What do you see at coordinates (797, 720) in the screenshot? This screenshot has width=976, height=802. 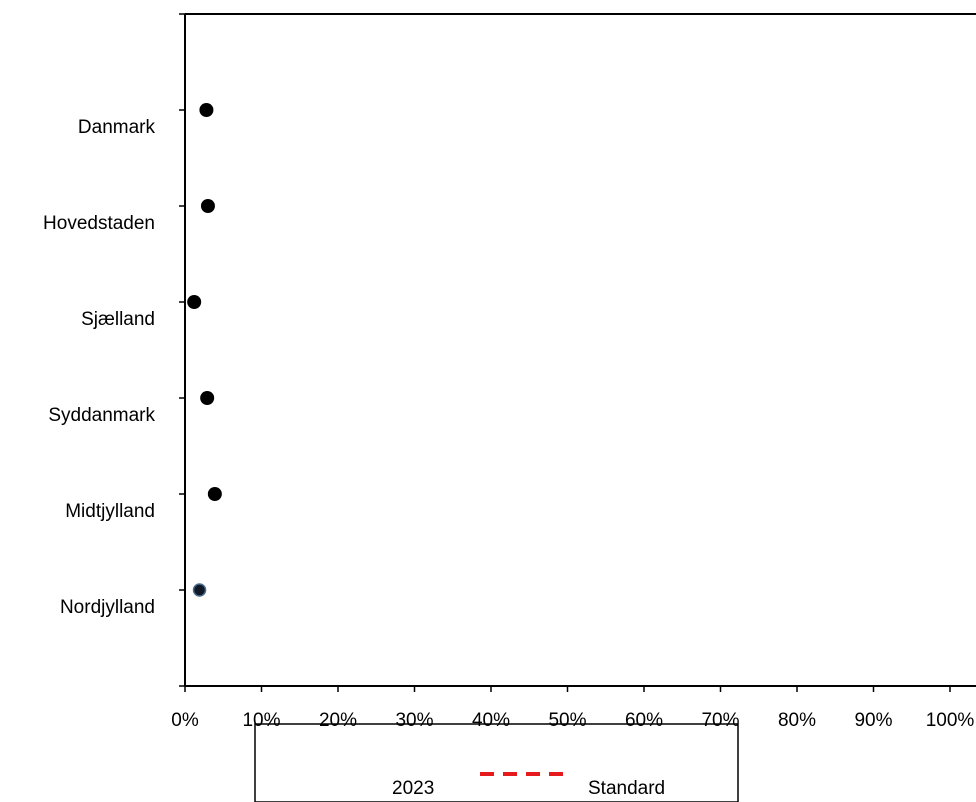 I see `x-tick-label: 80%` at bounding box center [797, 720].